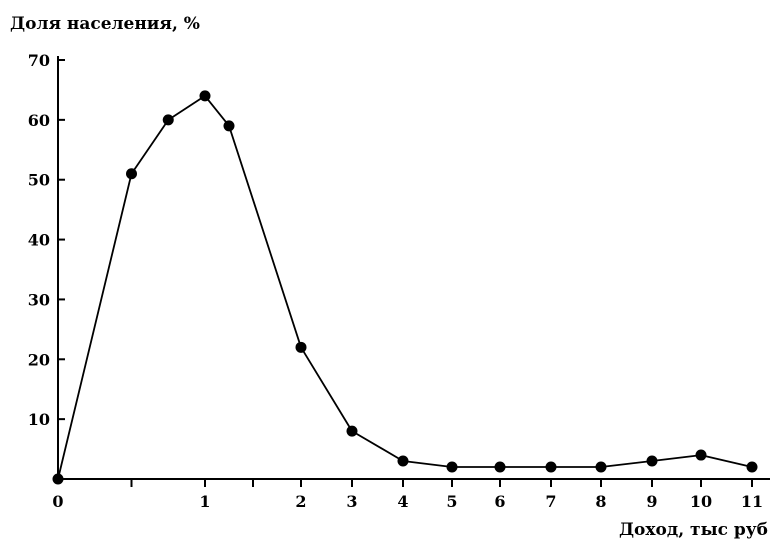 The width and height of the screenshot is (776, 549). Describe the element at coordinates (105, 24) in the screenshot. I see `y-axis-title: Доля населения, %` at that location.